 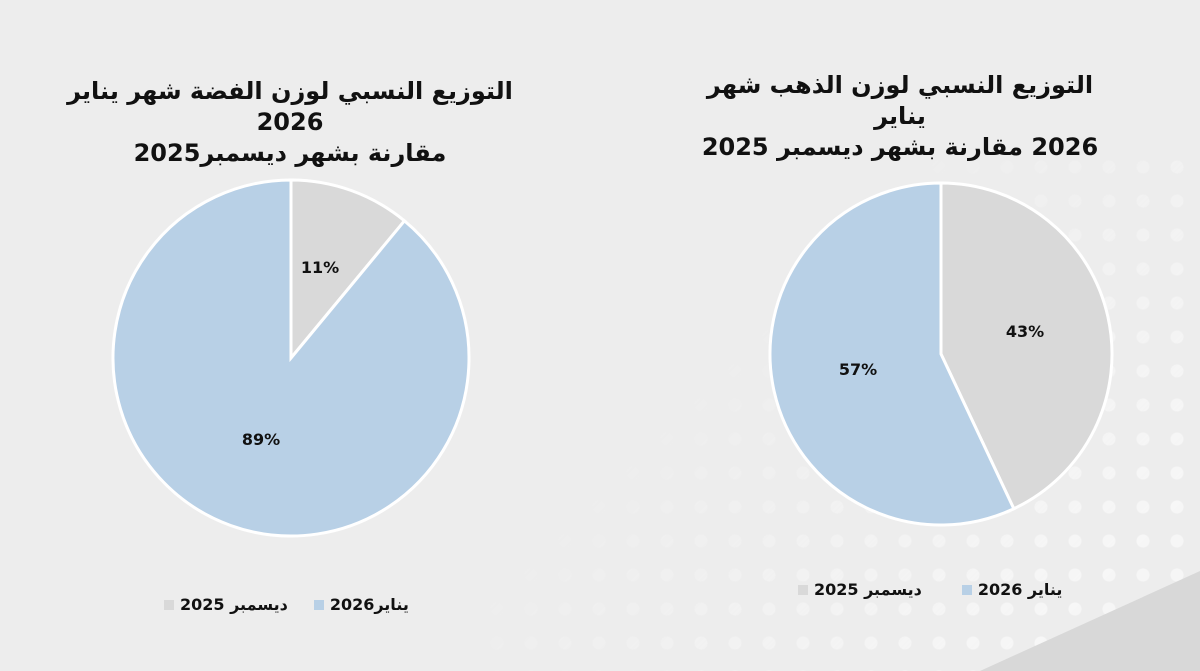 I want to click on legend-label: يناير2026, so click(x=369, y=604).